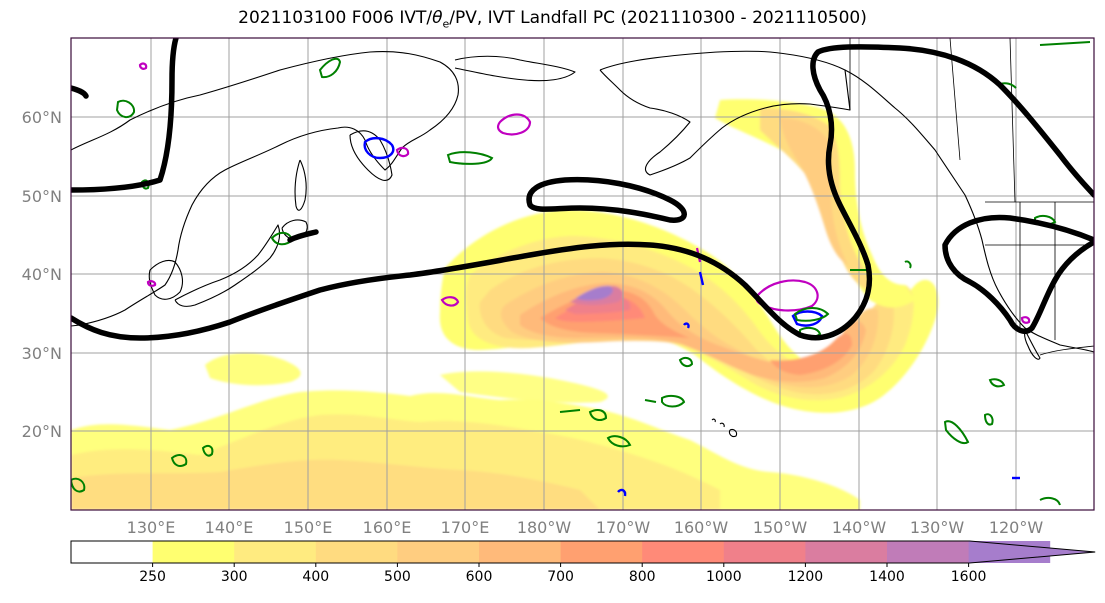 The width and height of the screenshot is (1105, 603). Describe the element at coordinates (969, 577) in the screenshot. I see `colorbar-tick-label: 1600` at that location.